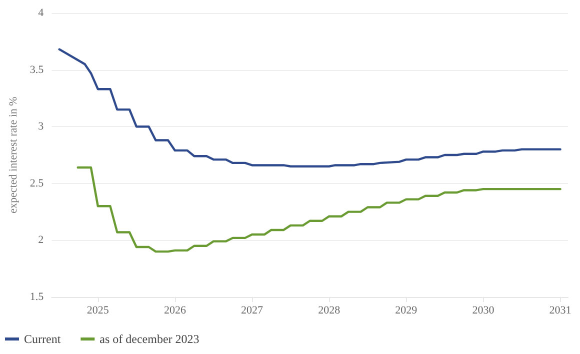  Describe the element at coordinates (41, 240) in the screenshot. I see `y-tick-label: 2` at that location.